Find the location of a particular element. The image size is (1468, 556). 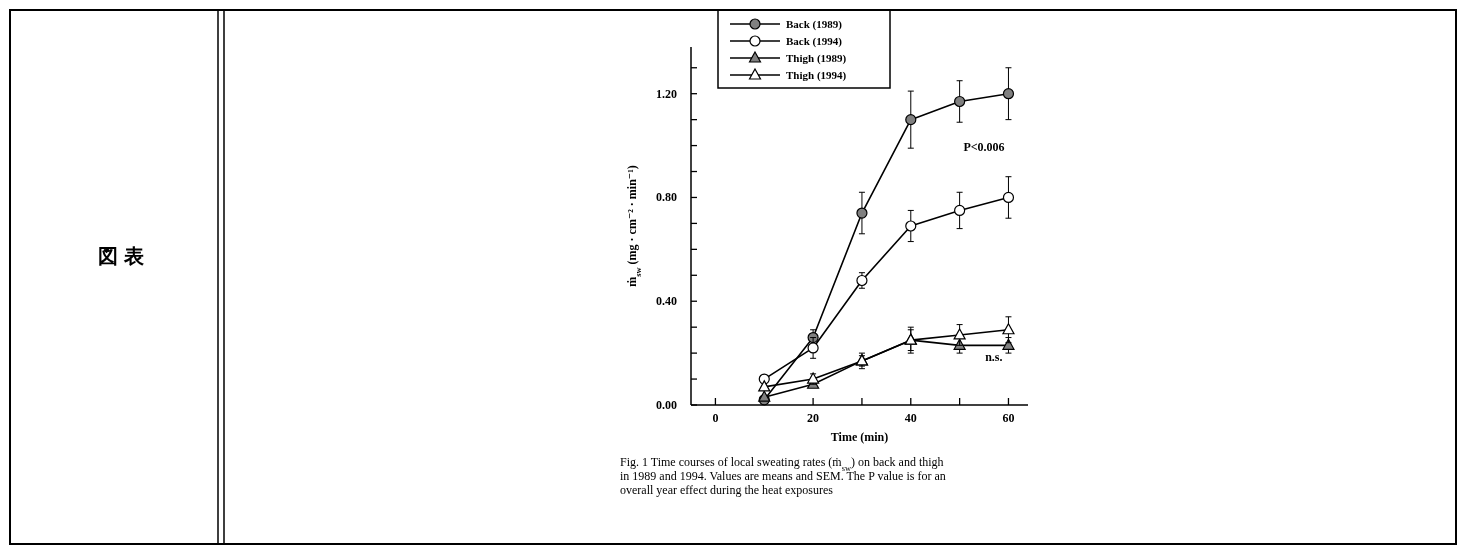

y-tick-label: 1.20 is located at coordinates (666, 93).